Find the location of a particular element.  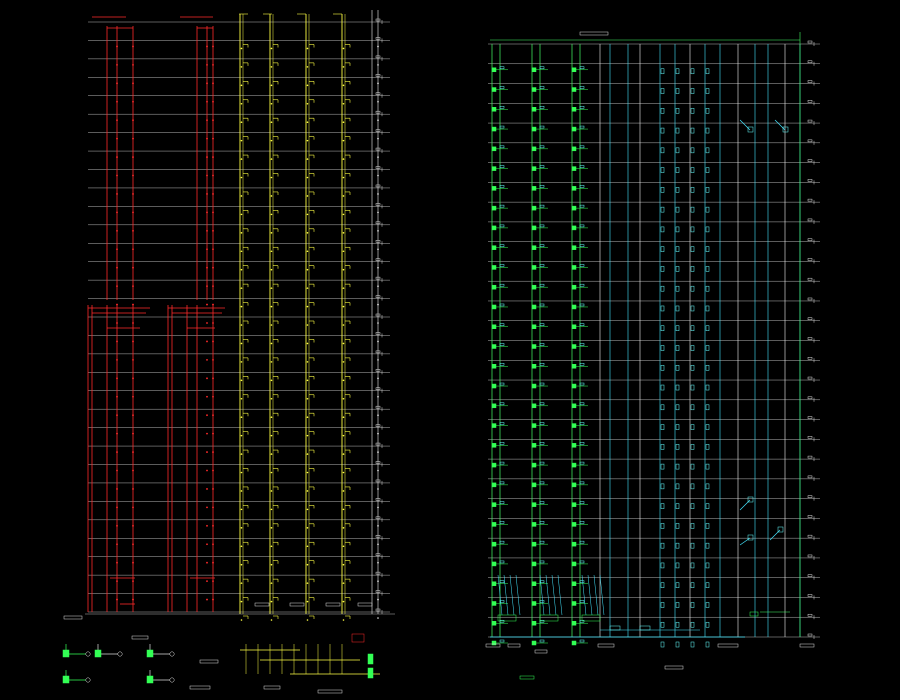

valve-icon is located at coordinates (750, 129).